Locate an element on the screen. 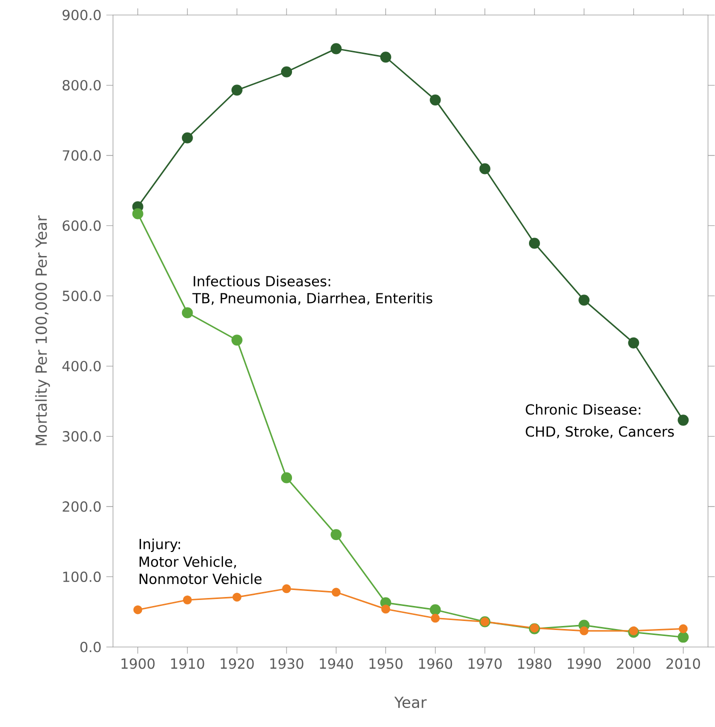  annotation: CHD, Stroke, Cancers is located at coordinates (600, 432).